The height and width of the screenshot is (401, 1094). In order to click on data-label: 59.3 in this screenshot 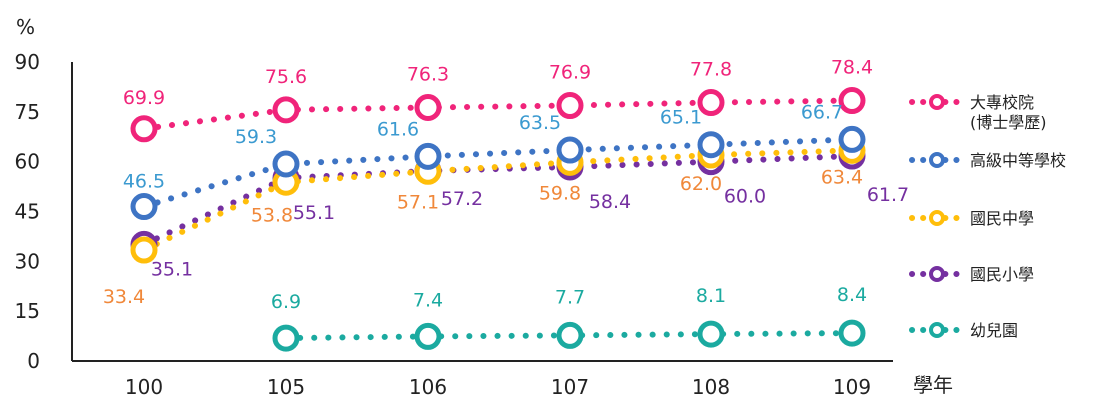, I will do `click(256, 137)`.